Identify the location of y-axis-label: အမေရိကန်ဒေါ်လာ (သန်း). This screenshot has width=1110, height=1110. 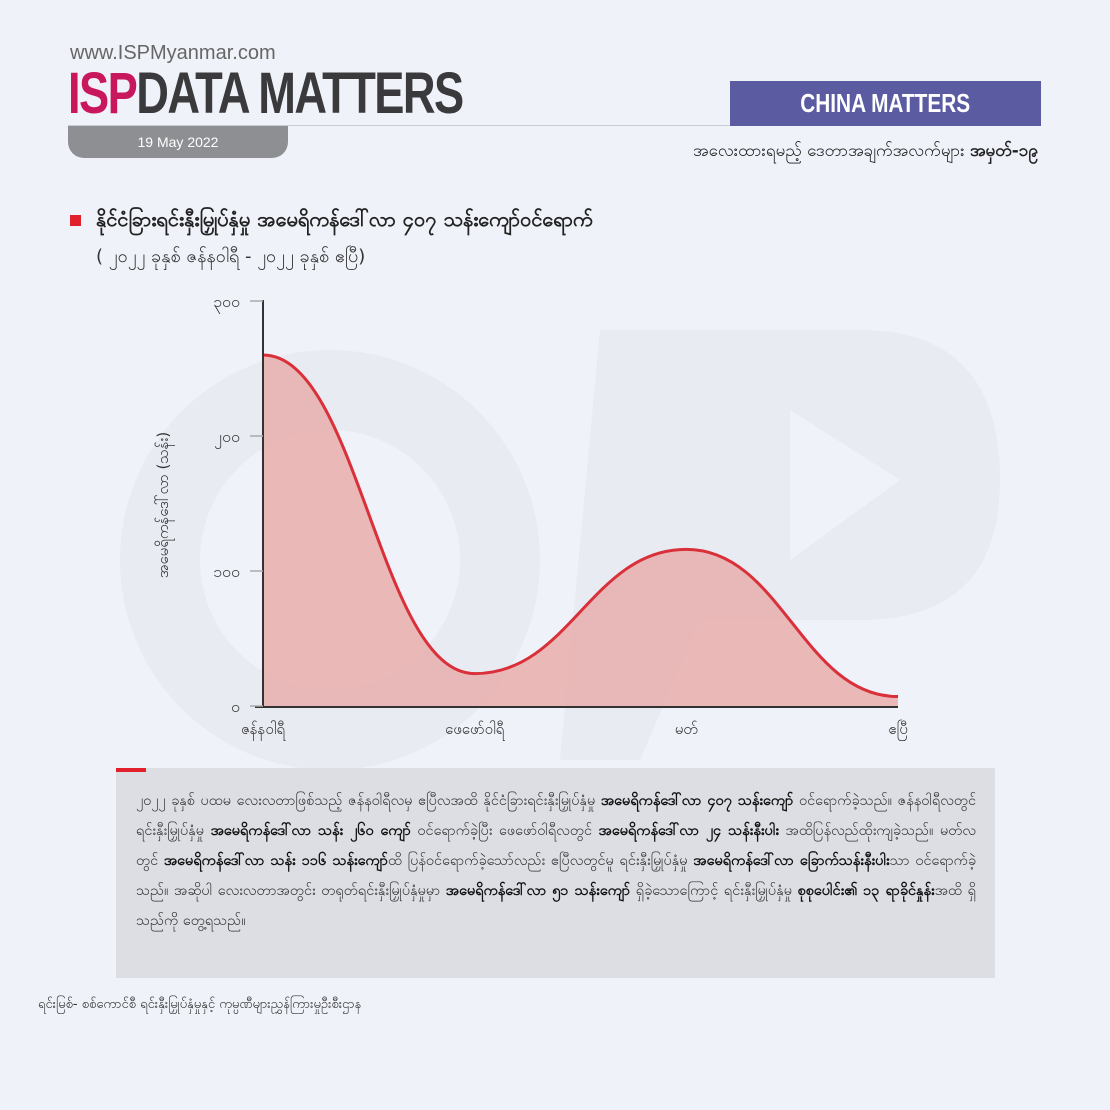
(164, 505).